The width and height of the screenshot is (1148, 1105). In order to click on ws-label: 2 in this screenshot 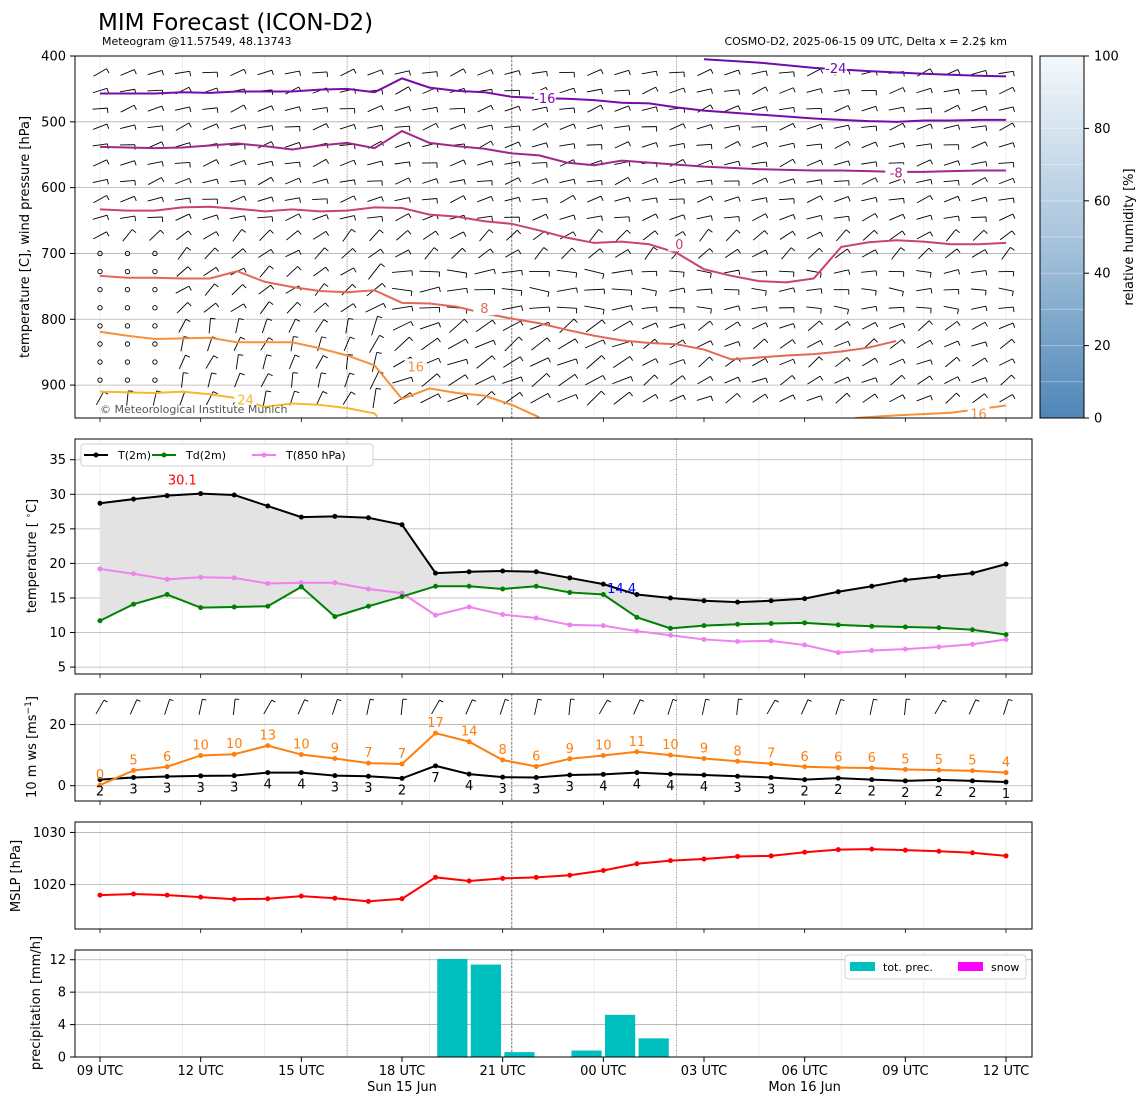, I will do `click(805, 792)`.